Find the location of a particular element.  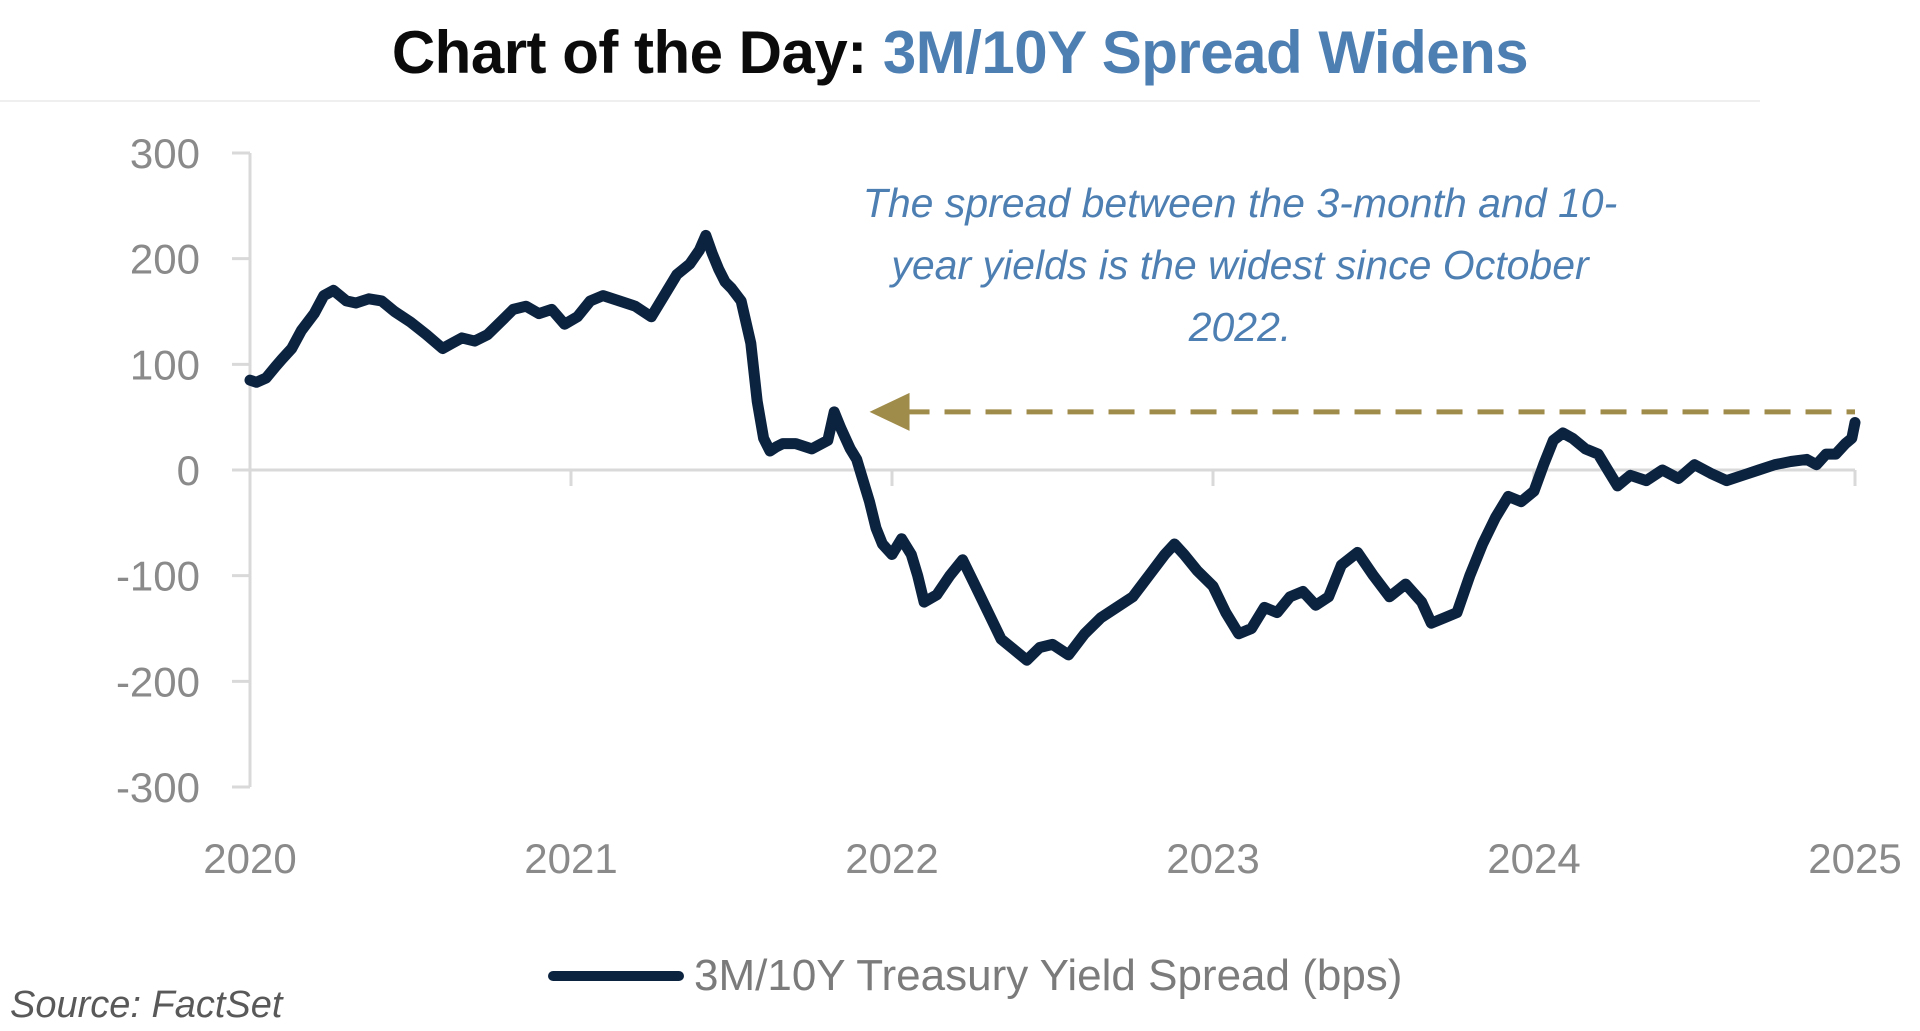

legend: 3M/10Y Treasury Yield Spread (bps) is located at coordinates (975, 976).